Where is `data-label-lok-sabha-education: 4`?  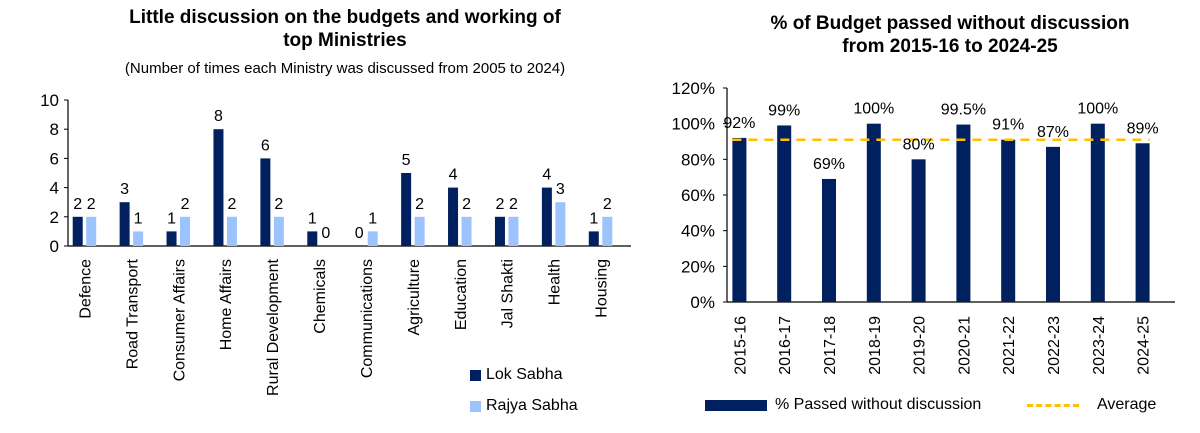
data-label-lok-sabha-education: 4 is located at coordinates (453, 175).